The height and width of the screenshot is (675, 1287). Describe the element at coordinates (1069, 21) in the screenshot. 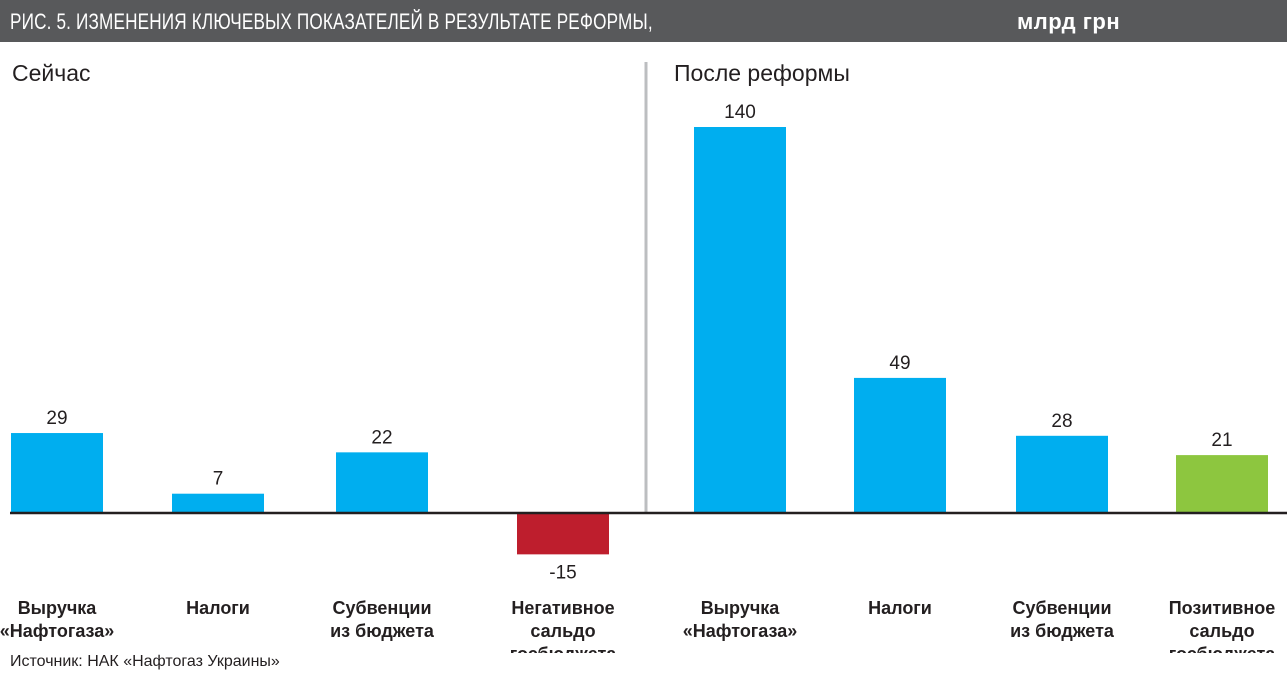

I see `unit-label: млрд грн` at that location.